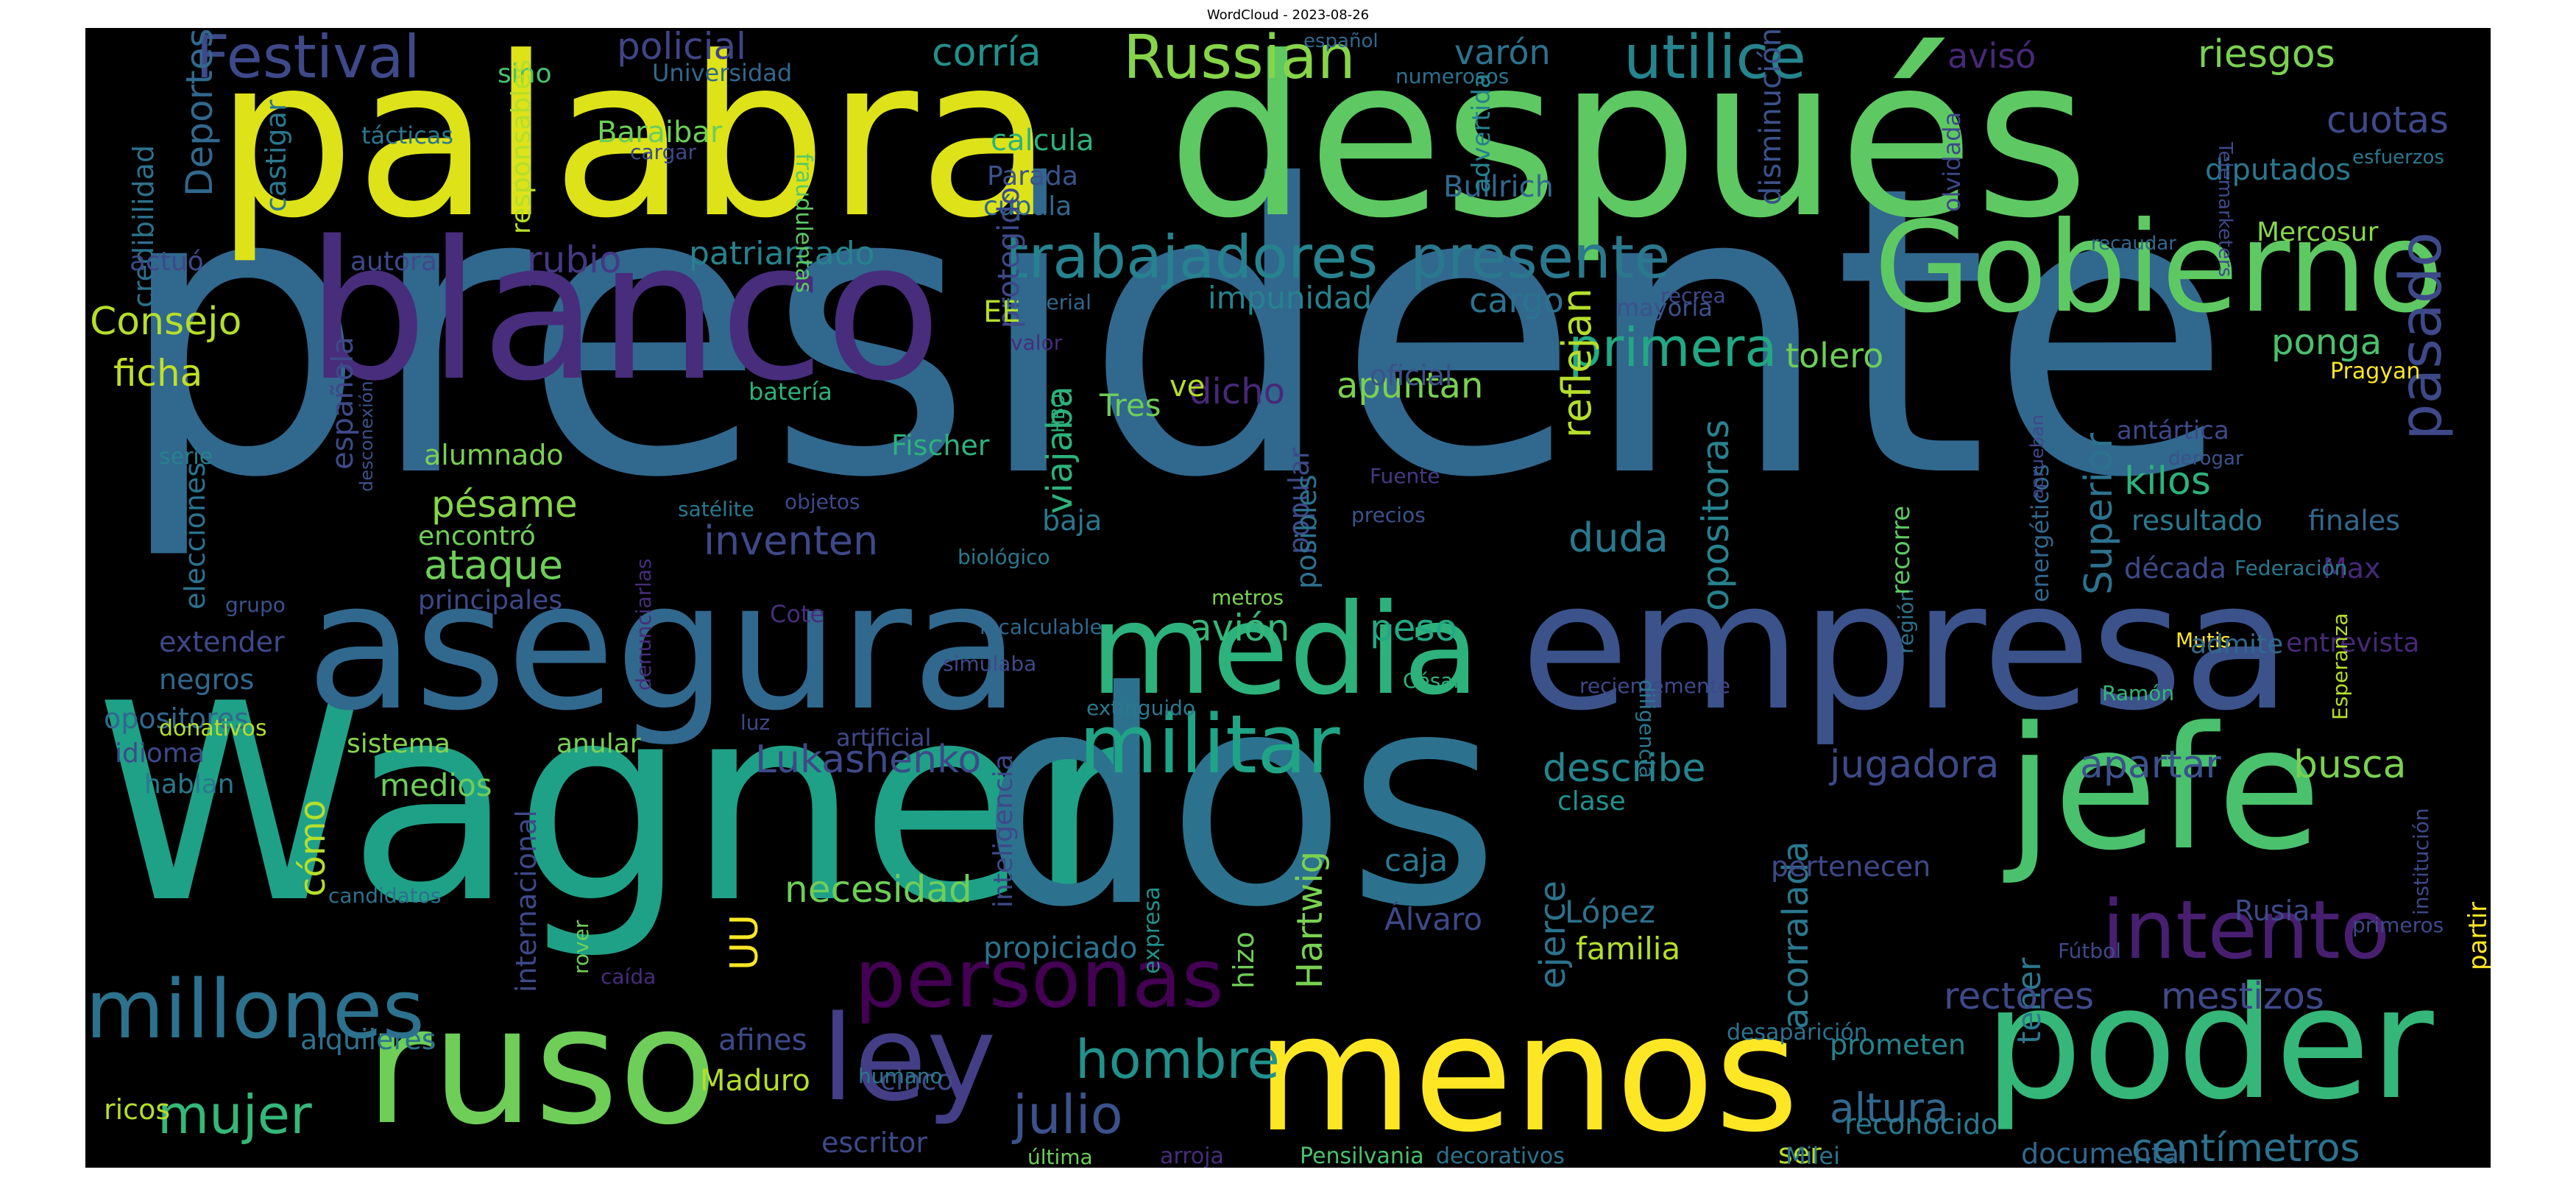 Image resolution: width=2576 pixels, height=1178 pixels. Describe the element at coordinates (1610, 912) in the screenshot. I see `cloud-word: López` at that location.